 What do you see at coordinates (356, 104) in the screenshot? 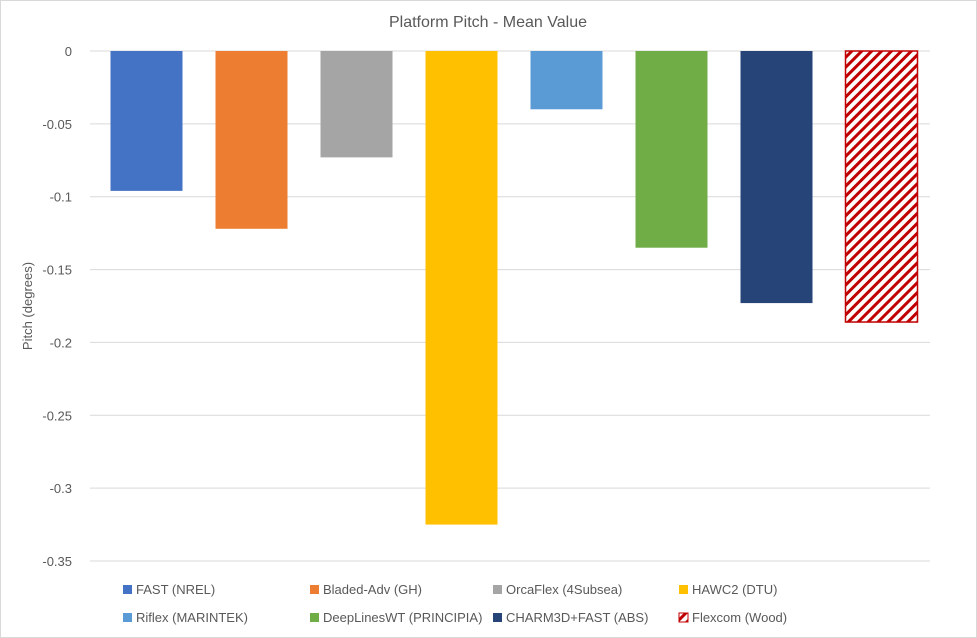
I see `bar-orcaflex-4subsea` at bounding box center [356, 104].